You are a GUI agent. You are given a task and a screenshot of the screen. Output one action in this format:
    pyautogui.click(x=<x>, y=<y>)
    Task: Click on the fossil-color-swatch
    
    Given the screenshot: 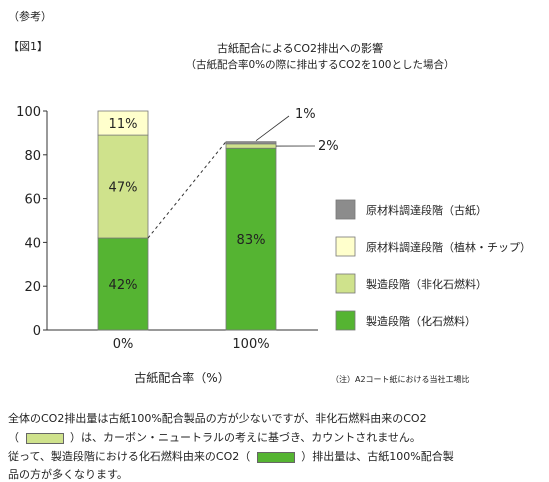 What is the action you would take?
    pyautogui.click(x=275, y=457)
    